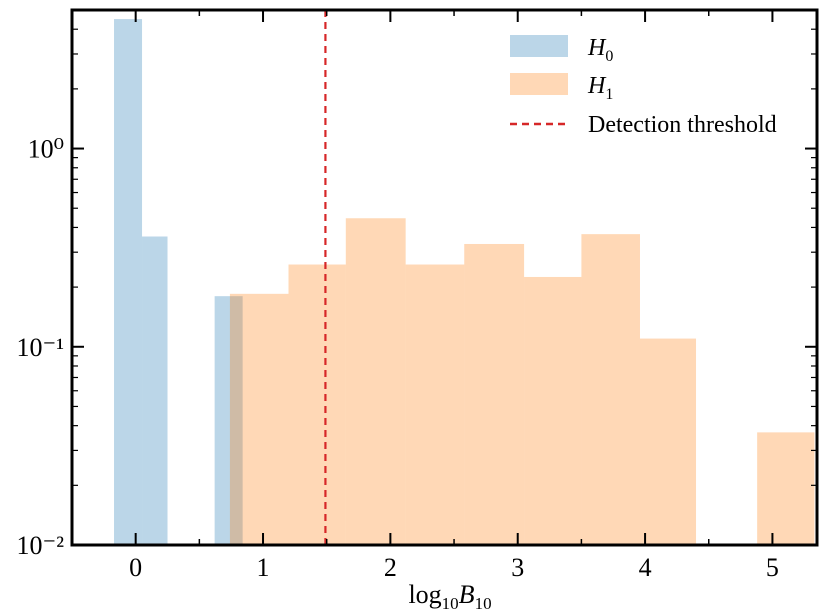  Describe the element at coordinates (46, 149) in the screenshot. I see `y-tick-label: 10⁰` at that location.